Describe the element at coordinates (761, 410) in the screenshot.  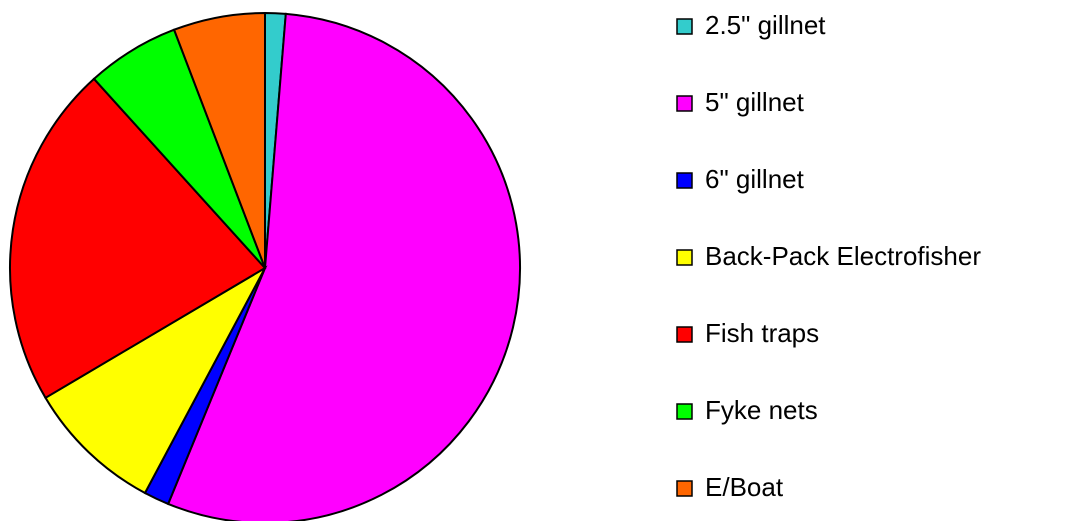
I see `legend-label: Fyke nets` at that location.